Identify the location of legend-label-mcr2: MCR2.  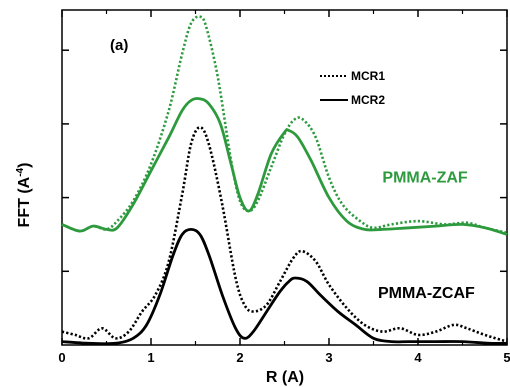
(368, 100).